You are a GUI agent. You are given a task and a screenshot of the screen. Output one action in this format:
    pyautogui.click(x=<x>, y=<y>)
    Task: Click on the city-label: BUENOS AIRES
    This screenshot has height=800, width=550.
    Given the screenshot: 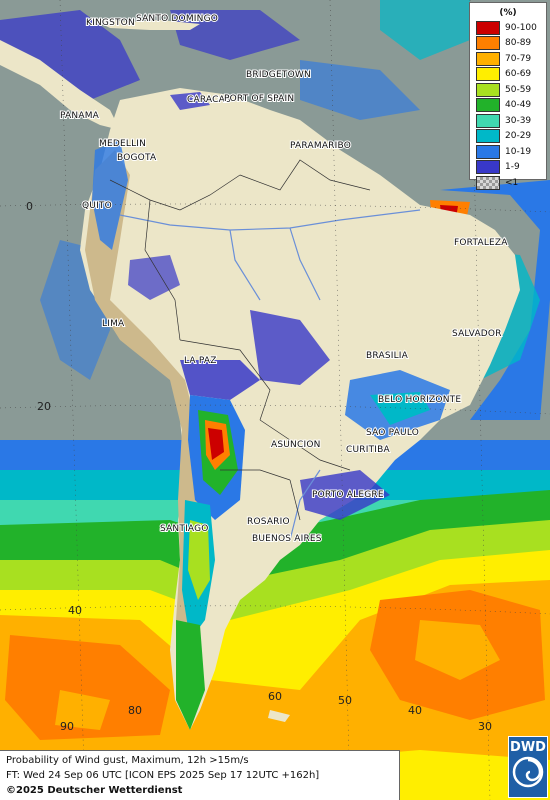 What is the action you would take?
    pyautogui.click(x=287, y=539)
    